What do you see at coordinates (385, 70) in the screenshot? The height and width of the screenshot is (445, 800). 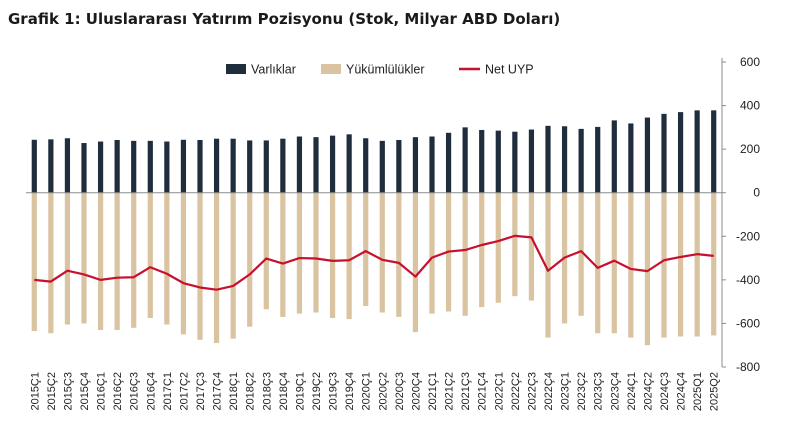 I see `legend-label-liabilities: Yükümlülükler` at bounding box center [385, 70].